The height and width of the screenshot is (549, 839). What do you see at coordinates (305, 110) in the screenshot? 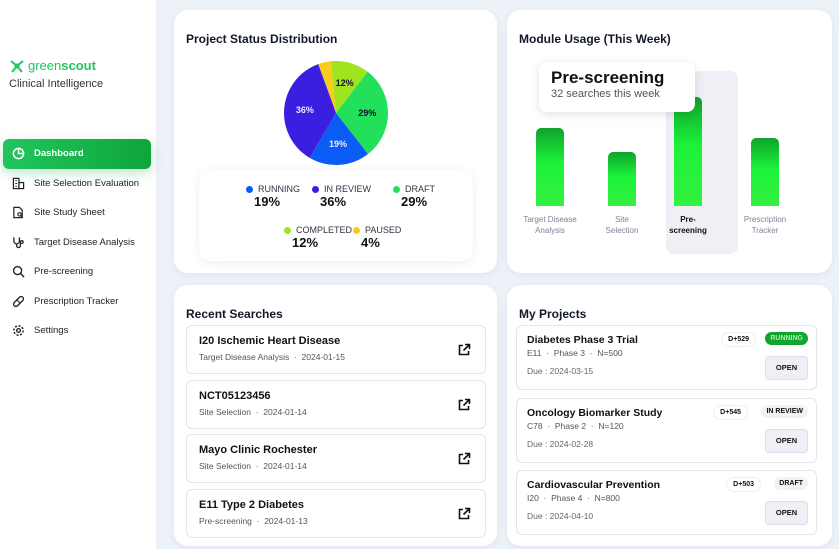
I see `pie-data-label: 36%` at bounding box center [305, 110].